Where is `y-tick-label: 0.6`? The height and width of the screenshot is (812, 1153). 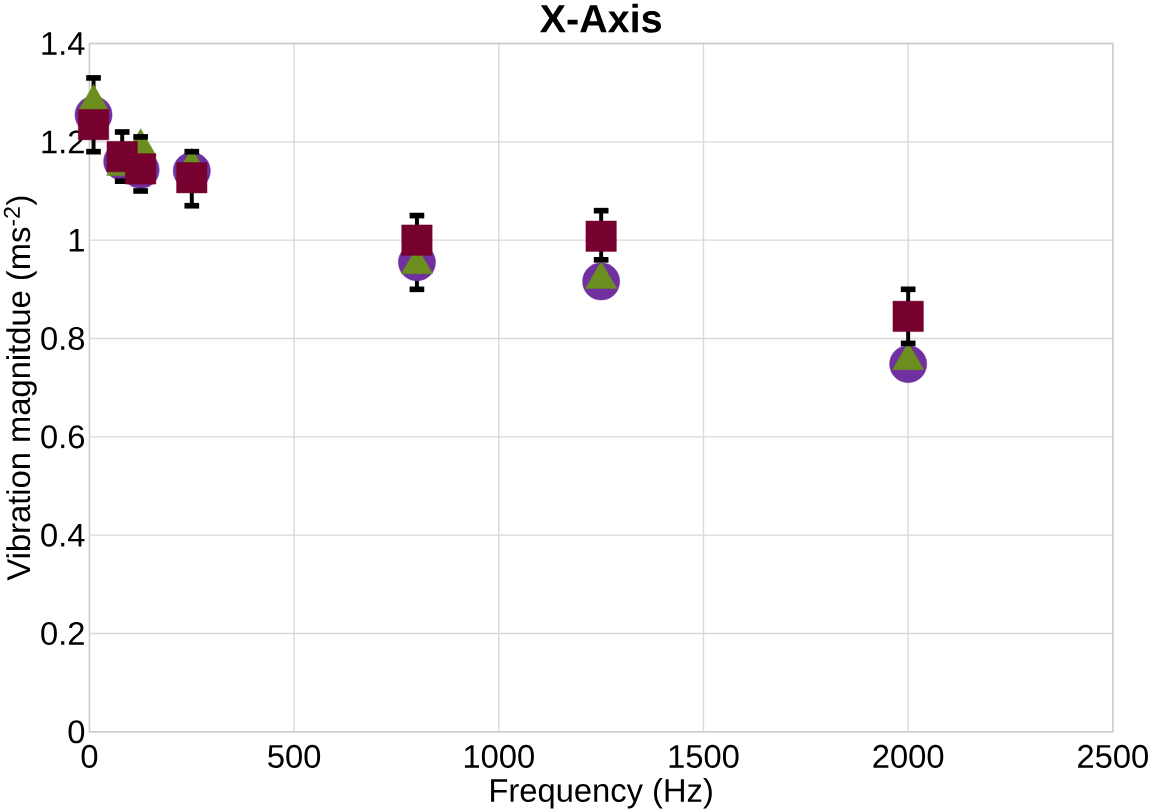
y-tick-label: 0.6 is located at coordinates (63, 437).